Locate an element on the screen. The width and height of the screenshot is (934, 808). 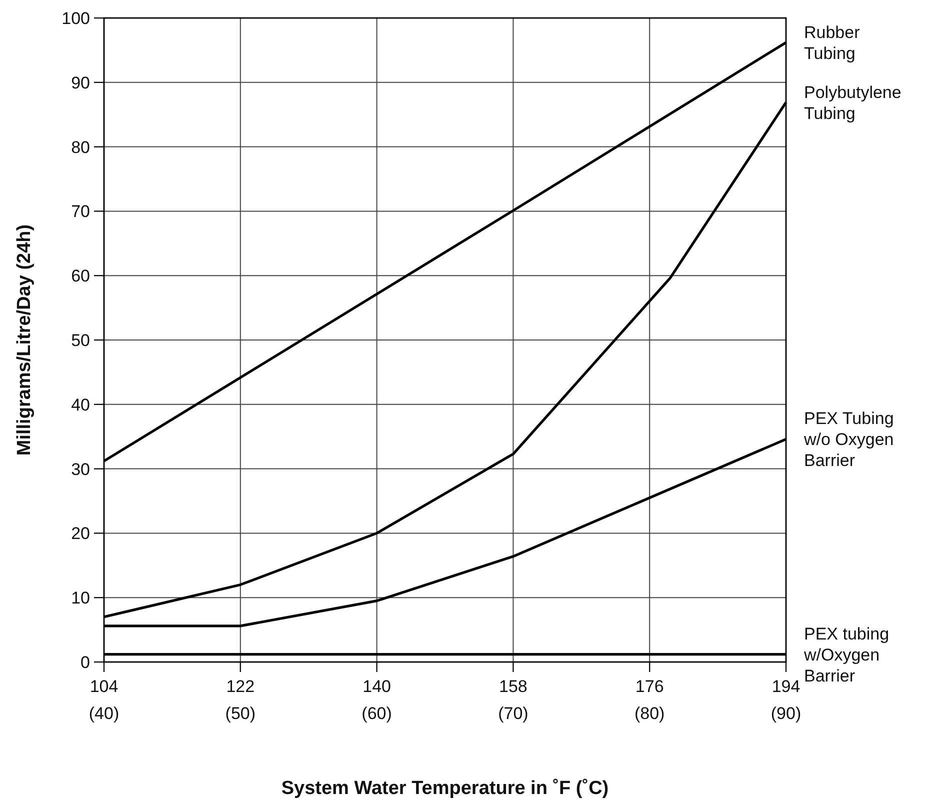
y-tick-label: 50 is located at coordinates (80, 340).